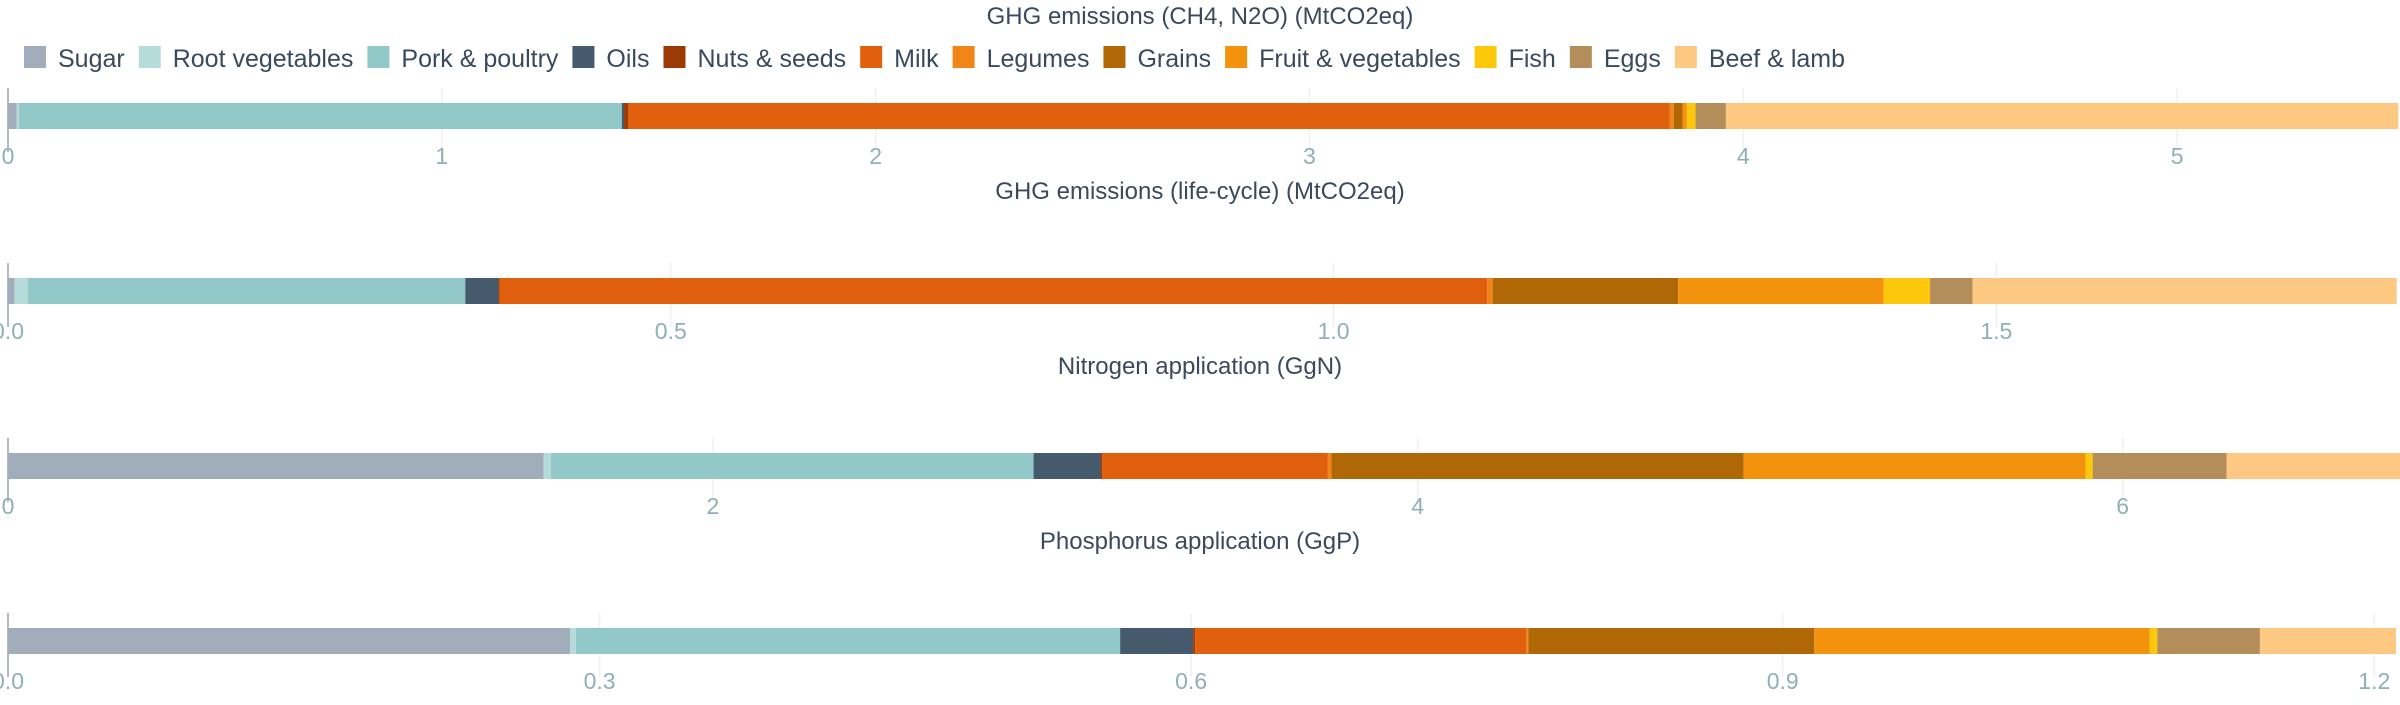 This screenshot has height=705, width=2400. What do you see at coordinates (1759, 59) in the screenshot?
I see `legend-item-beef-lamb: Beef & lamb` at bounding box center [1759, 59].